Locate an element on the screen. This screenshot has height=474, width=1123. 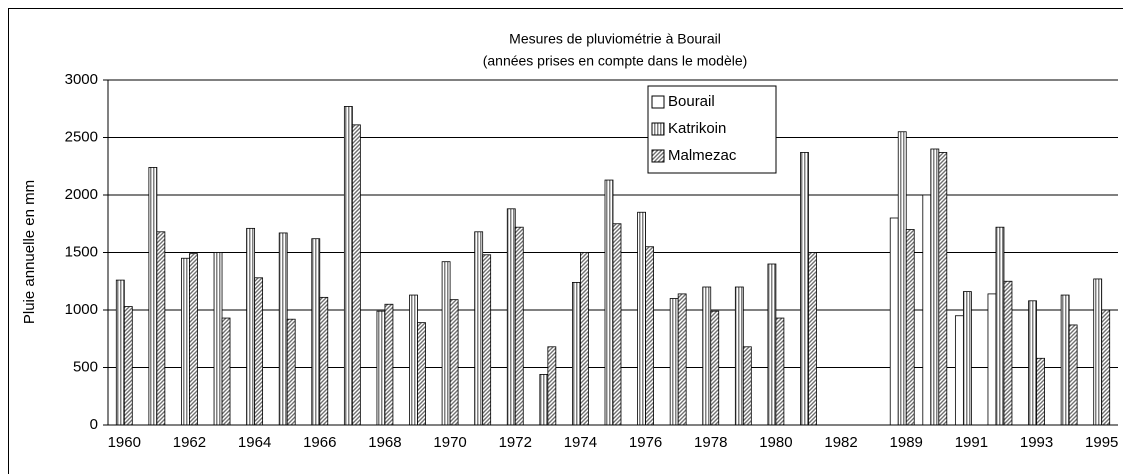
x-tick-label: 1991 is located at coordinates (971, 442).